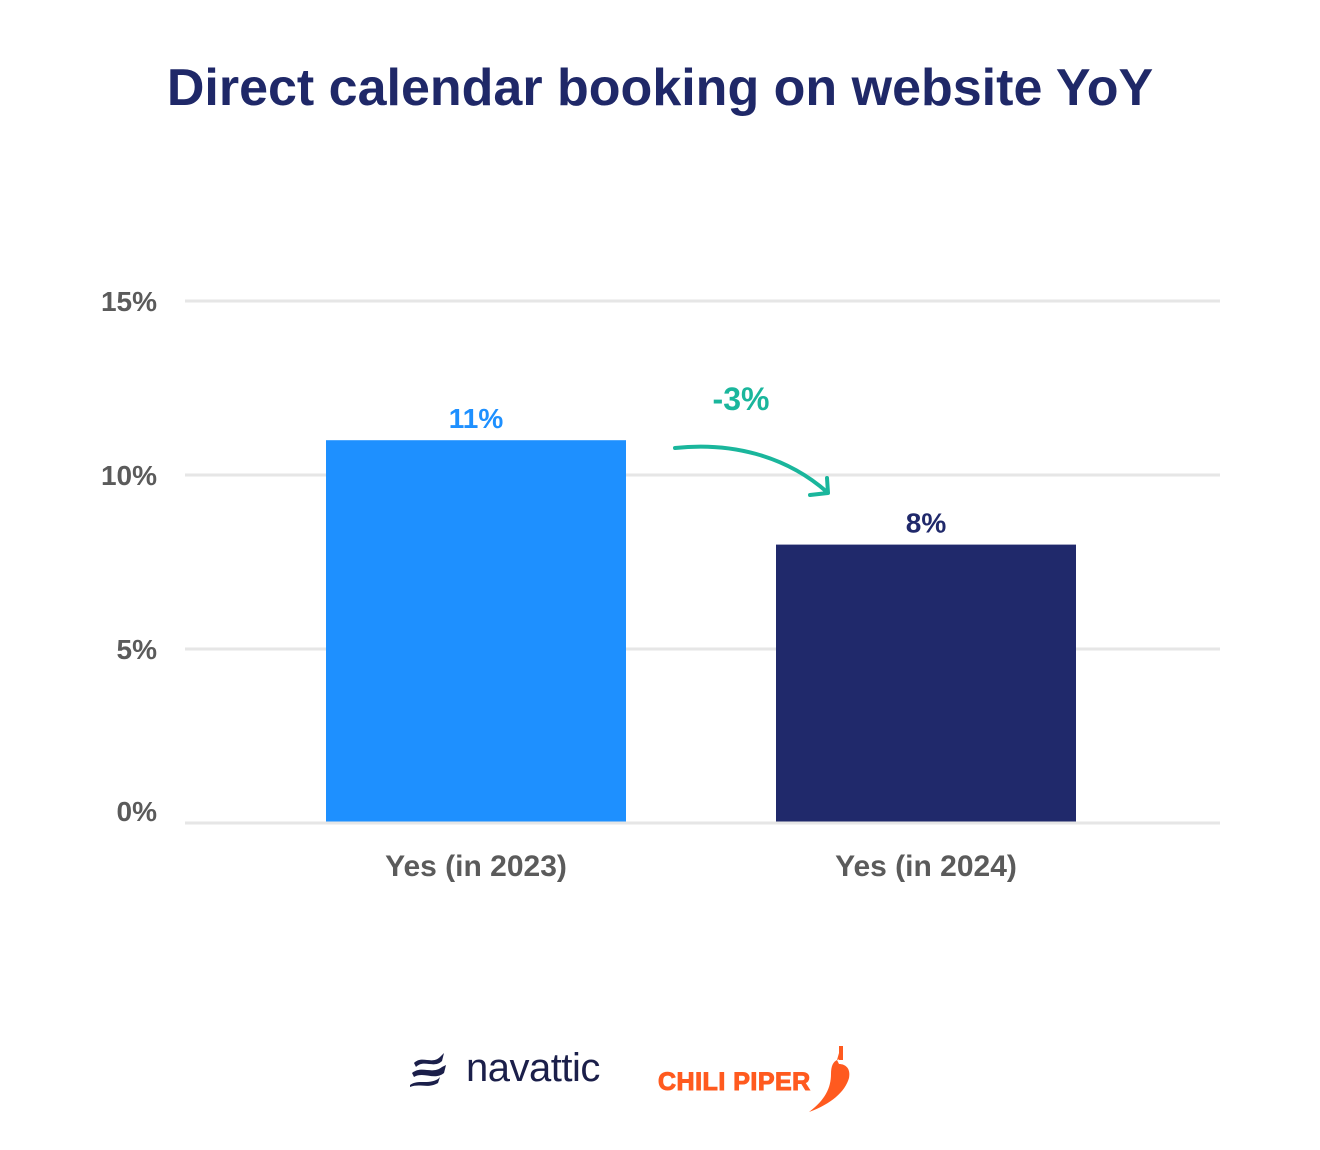 The width and height of the screenshot is (1320, 1150). I want to click on change-annotation: -3%, so click(741, 399).